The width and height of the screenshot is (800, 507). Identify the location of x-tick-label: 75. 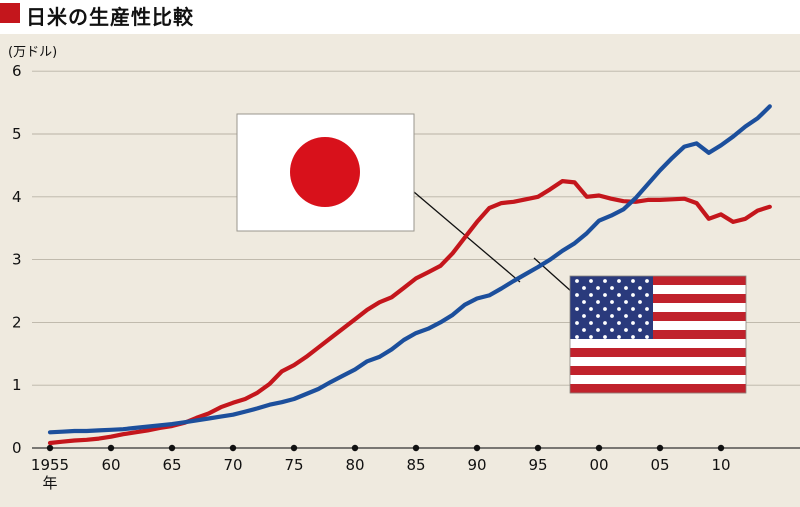
(293, 465).